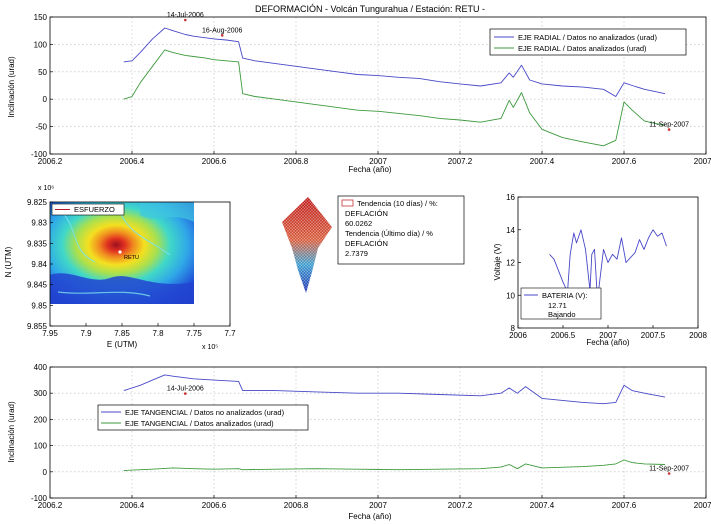 The width and height of the screenshot is (711, 524). I want to click on tangential-legend-box, so click(203, 417).